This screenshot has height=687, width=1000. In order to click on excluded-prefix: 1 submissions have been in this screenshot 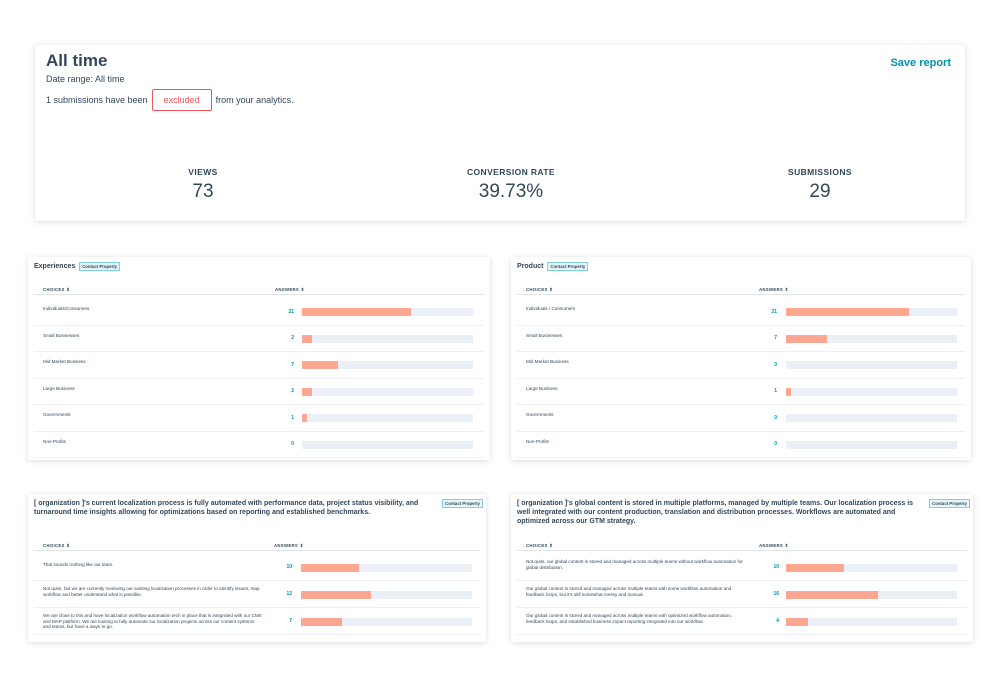, I will do `click(97, 100)`.